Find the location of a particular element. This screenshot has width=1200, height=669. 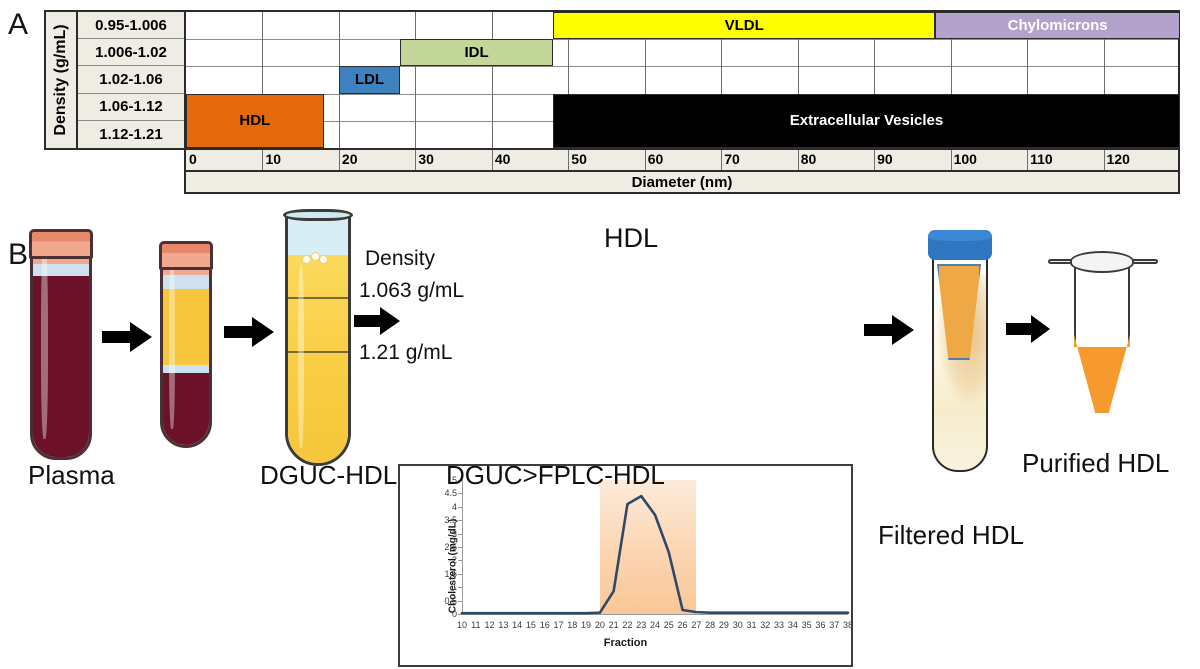

chart-x-axis-label: Fraction is located at coordinates (625, 643).